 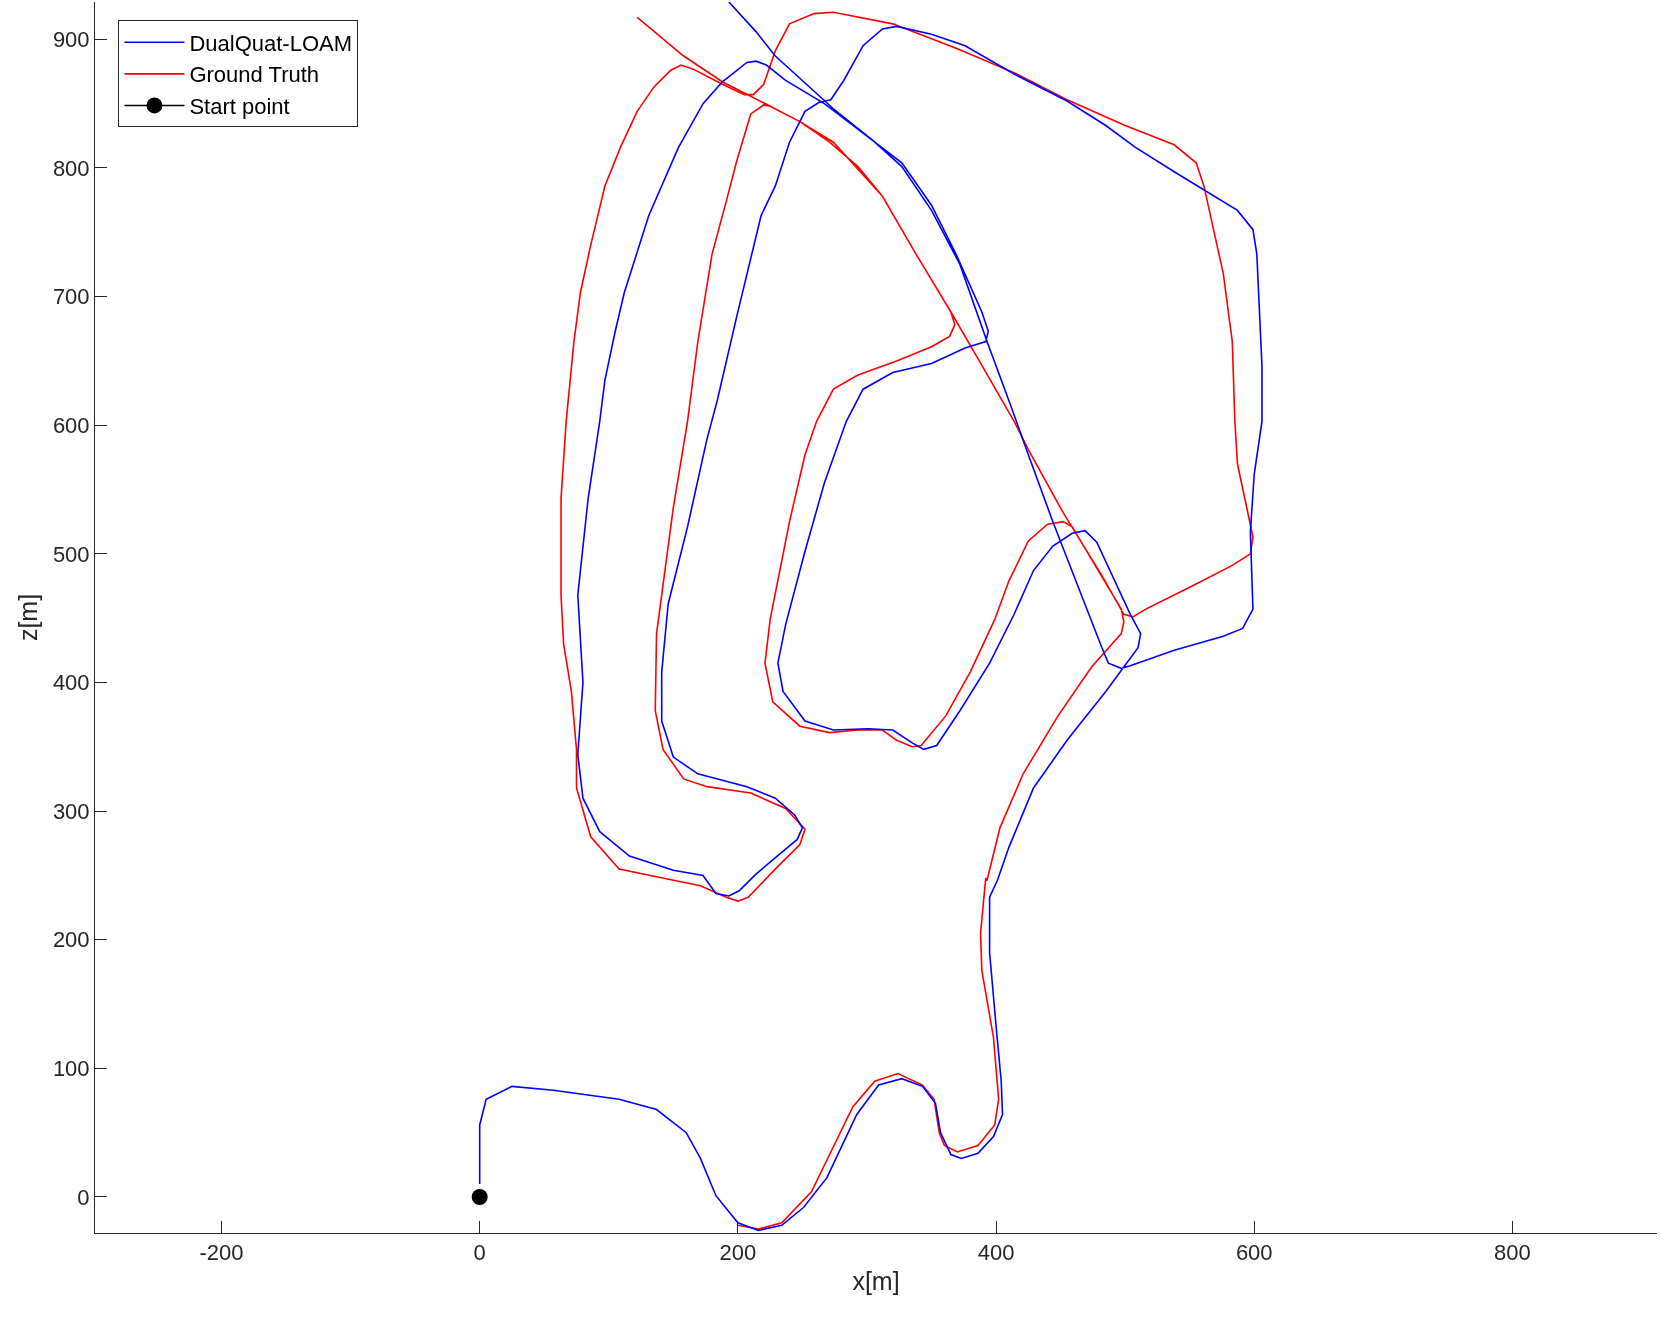 I want to click on y-tick-label: 500, so click(x=71, y=554).